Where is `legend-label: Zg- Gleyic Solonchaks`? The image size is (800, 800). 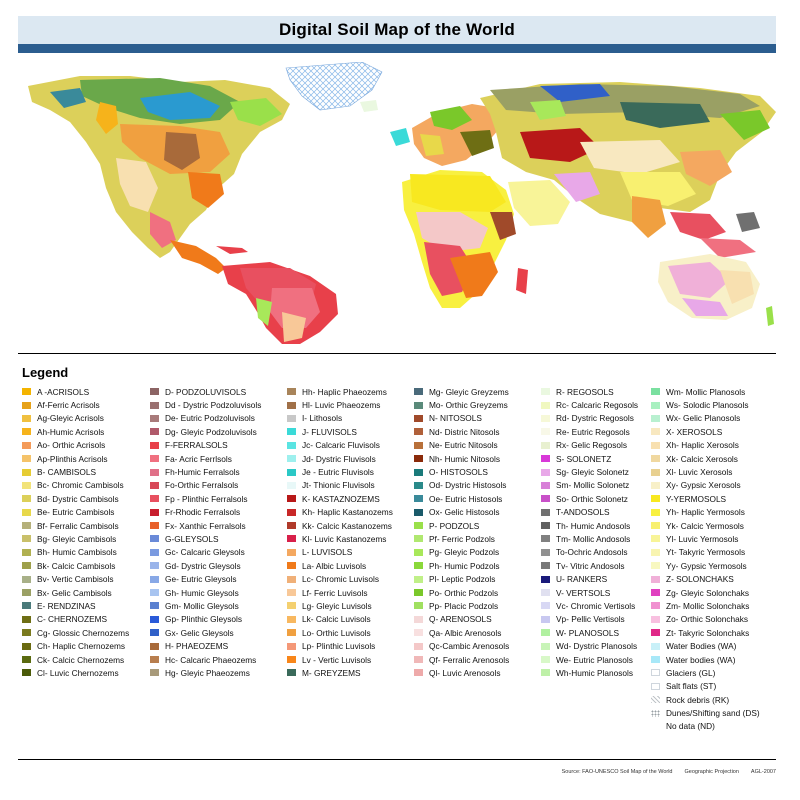 legend-label: Zg- Gleyic Solonchaks is located at coordinates (708, 592).